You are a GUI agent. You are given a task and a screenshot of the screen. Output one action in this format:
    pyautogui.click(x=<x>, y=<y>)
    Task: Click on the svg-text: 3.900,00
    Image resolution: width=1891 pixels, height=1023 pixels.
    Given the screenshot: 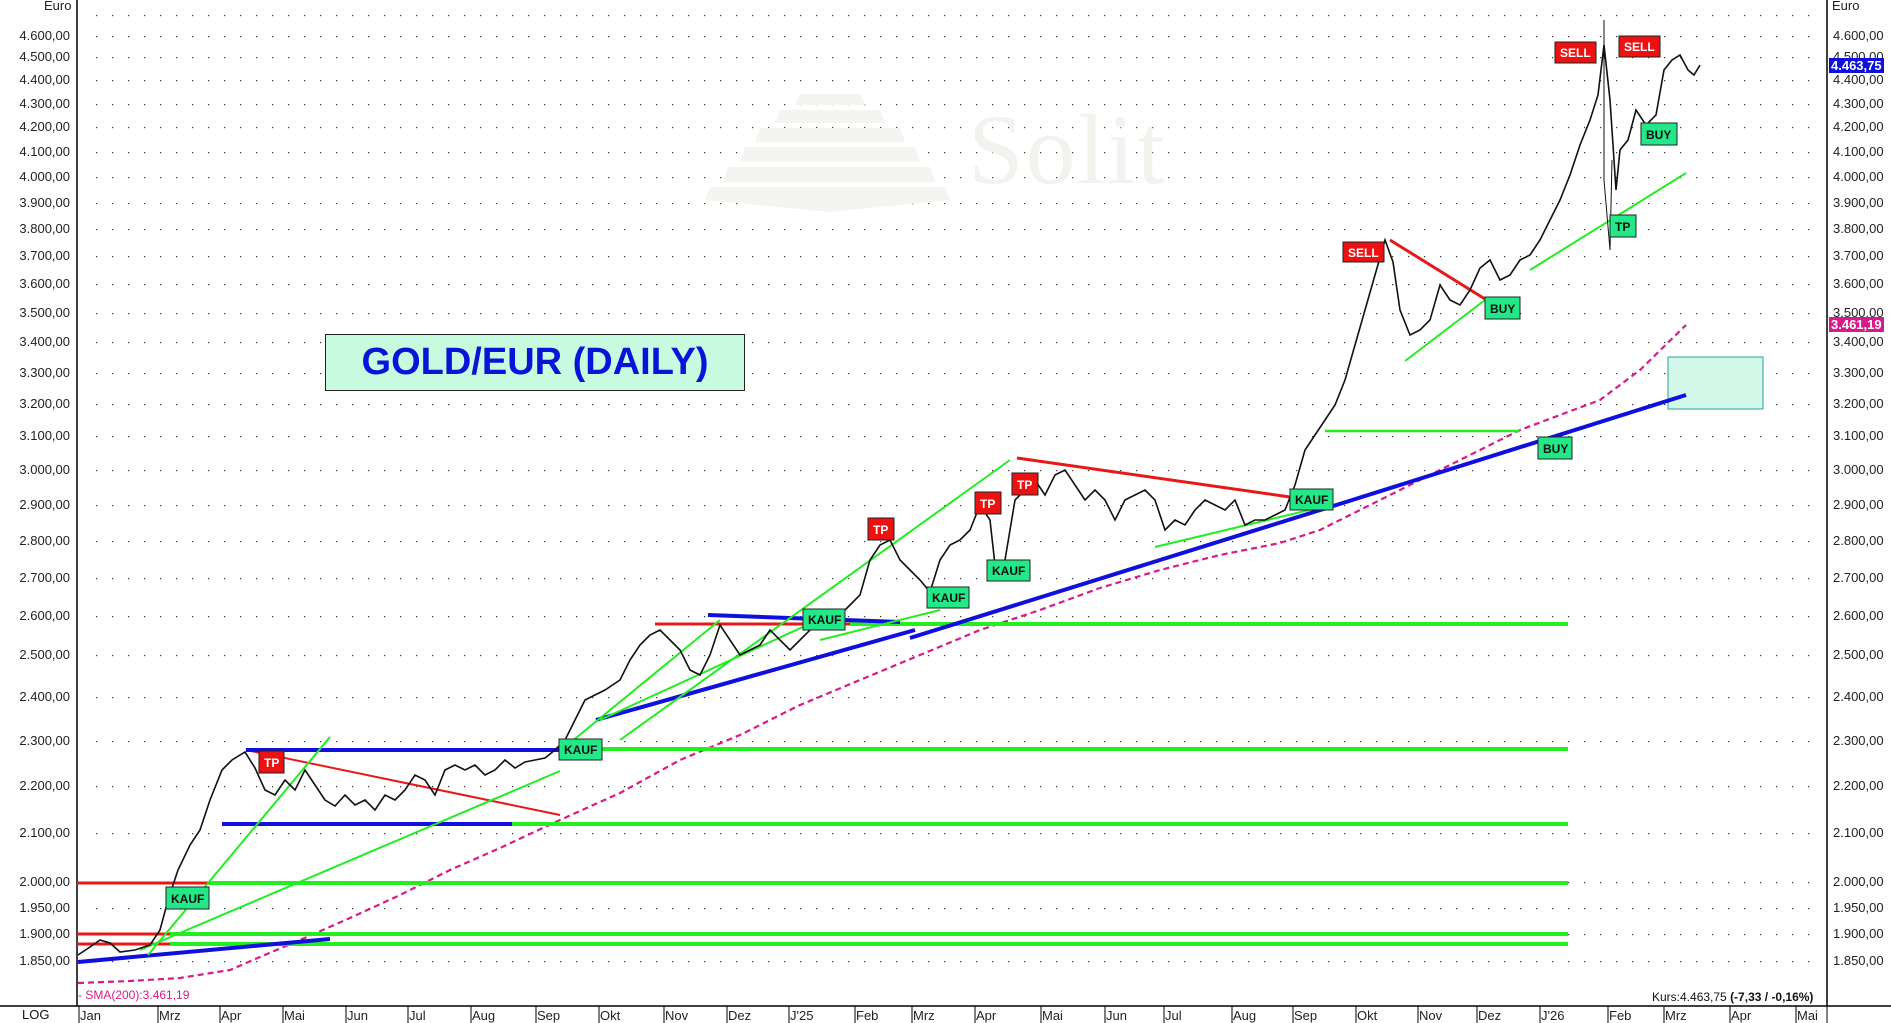 What is the action you would take?
    pyautogui.click(x=44, y=202)
    